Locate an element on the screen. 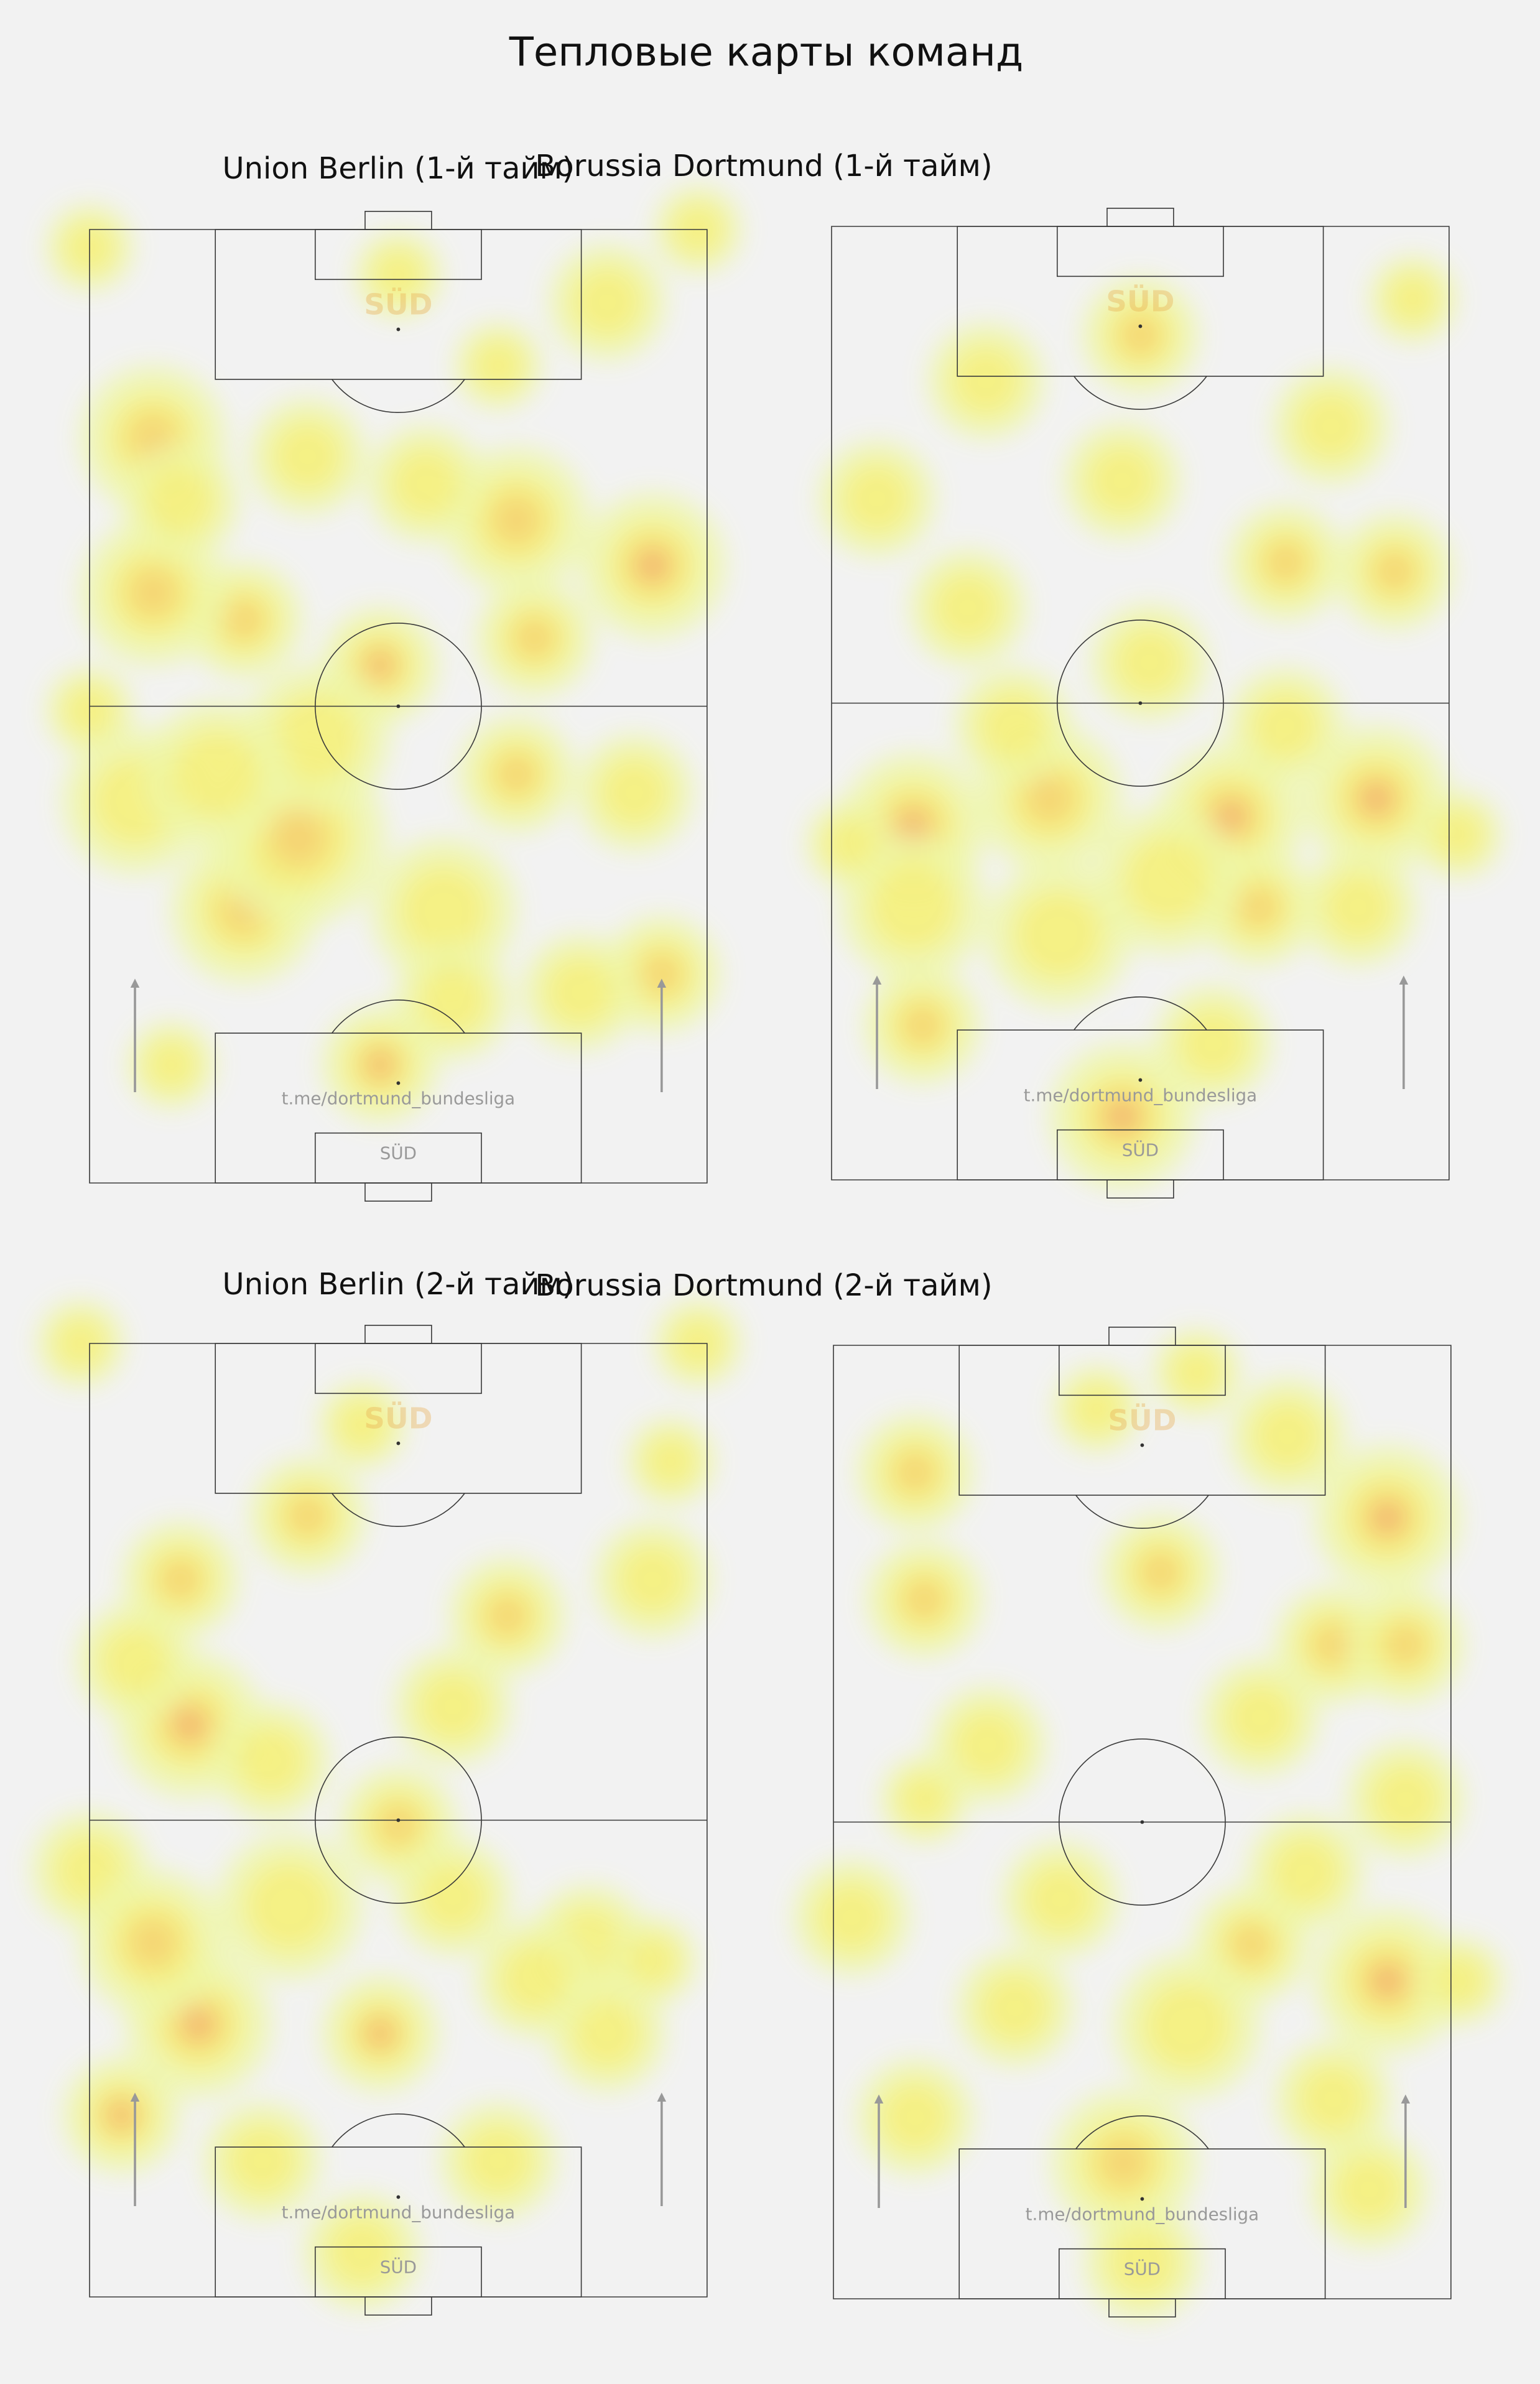 This screenshot has width=1540, height=2384. watermark: t.me/dortmund_bundesliga is located at coordinates (398, 1098).